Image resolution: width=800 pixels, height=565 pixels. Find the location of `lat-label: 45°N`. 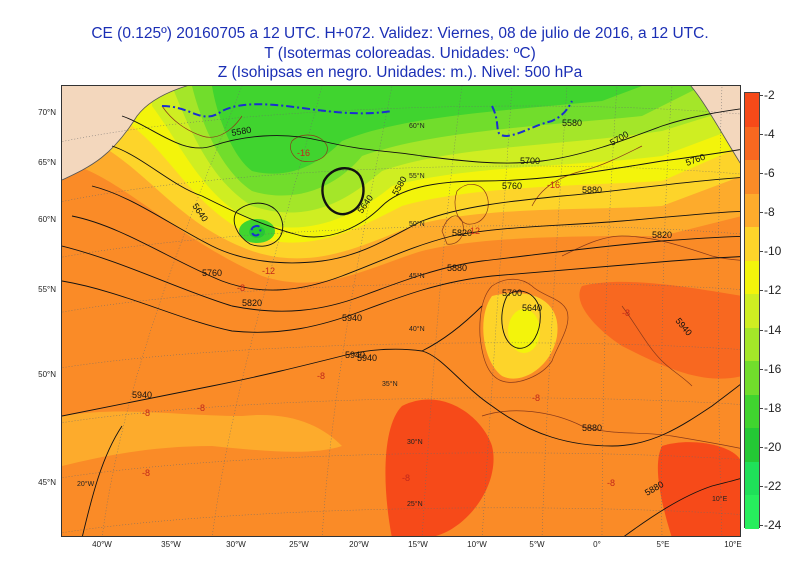

lat-label: 45°N is located at coordinates (47, 482).